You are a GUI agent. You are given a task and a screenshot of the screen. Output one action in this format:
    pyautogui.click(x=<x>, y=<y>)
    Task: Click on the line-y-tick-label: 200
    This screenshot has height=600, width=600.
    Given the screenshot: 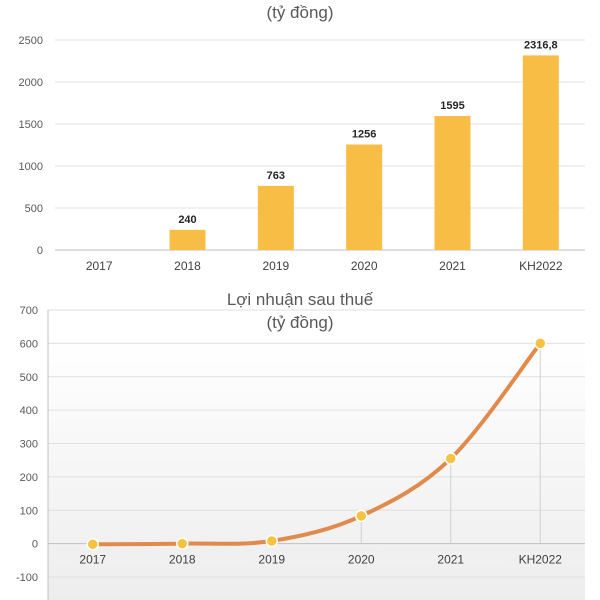 What is the action you would take?
    pyautogui.click(x=29, y=478)
    